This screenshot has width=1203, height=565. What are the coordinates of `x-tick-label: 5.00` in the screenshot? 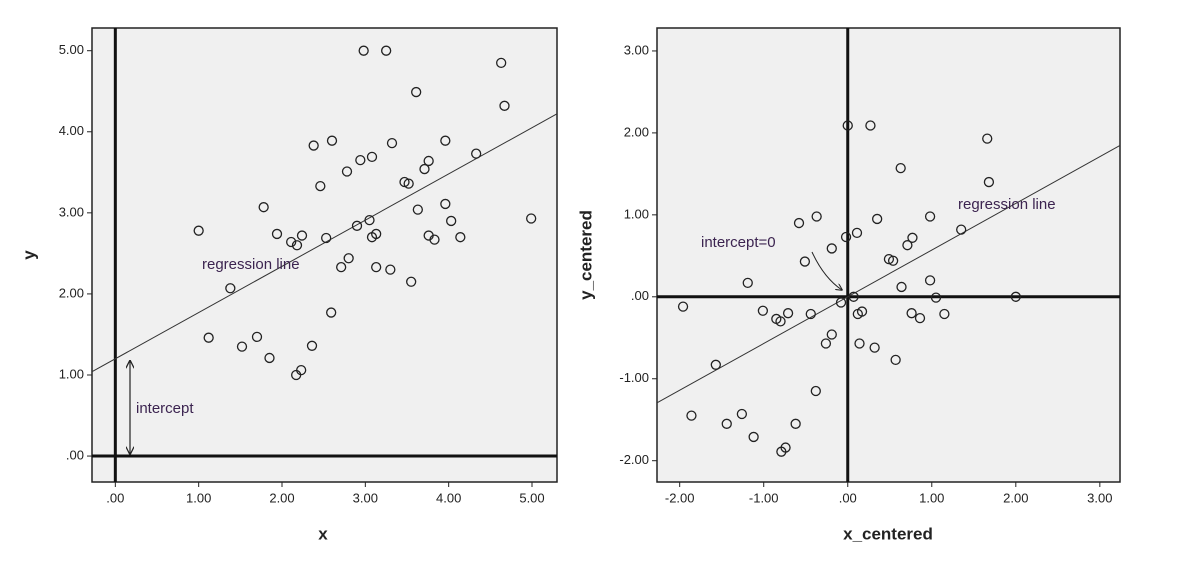 It's located at (531, 497).